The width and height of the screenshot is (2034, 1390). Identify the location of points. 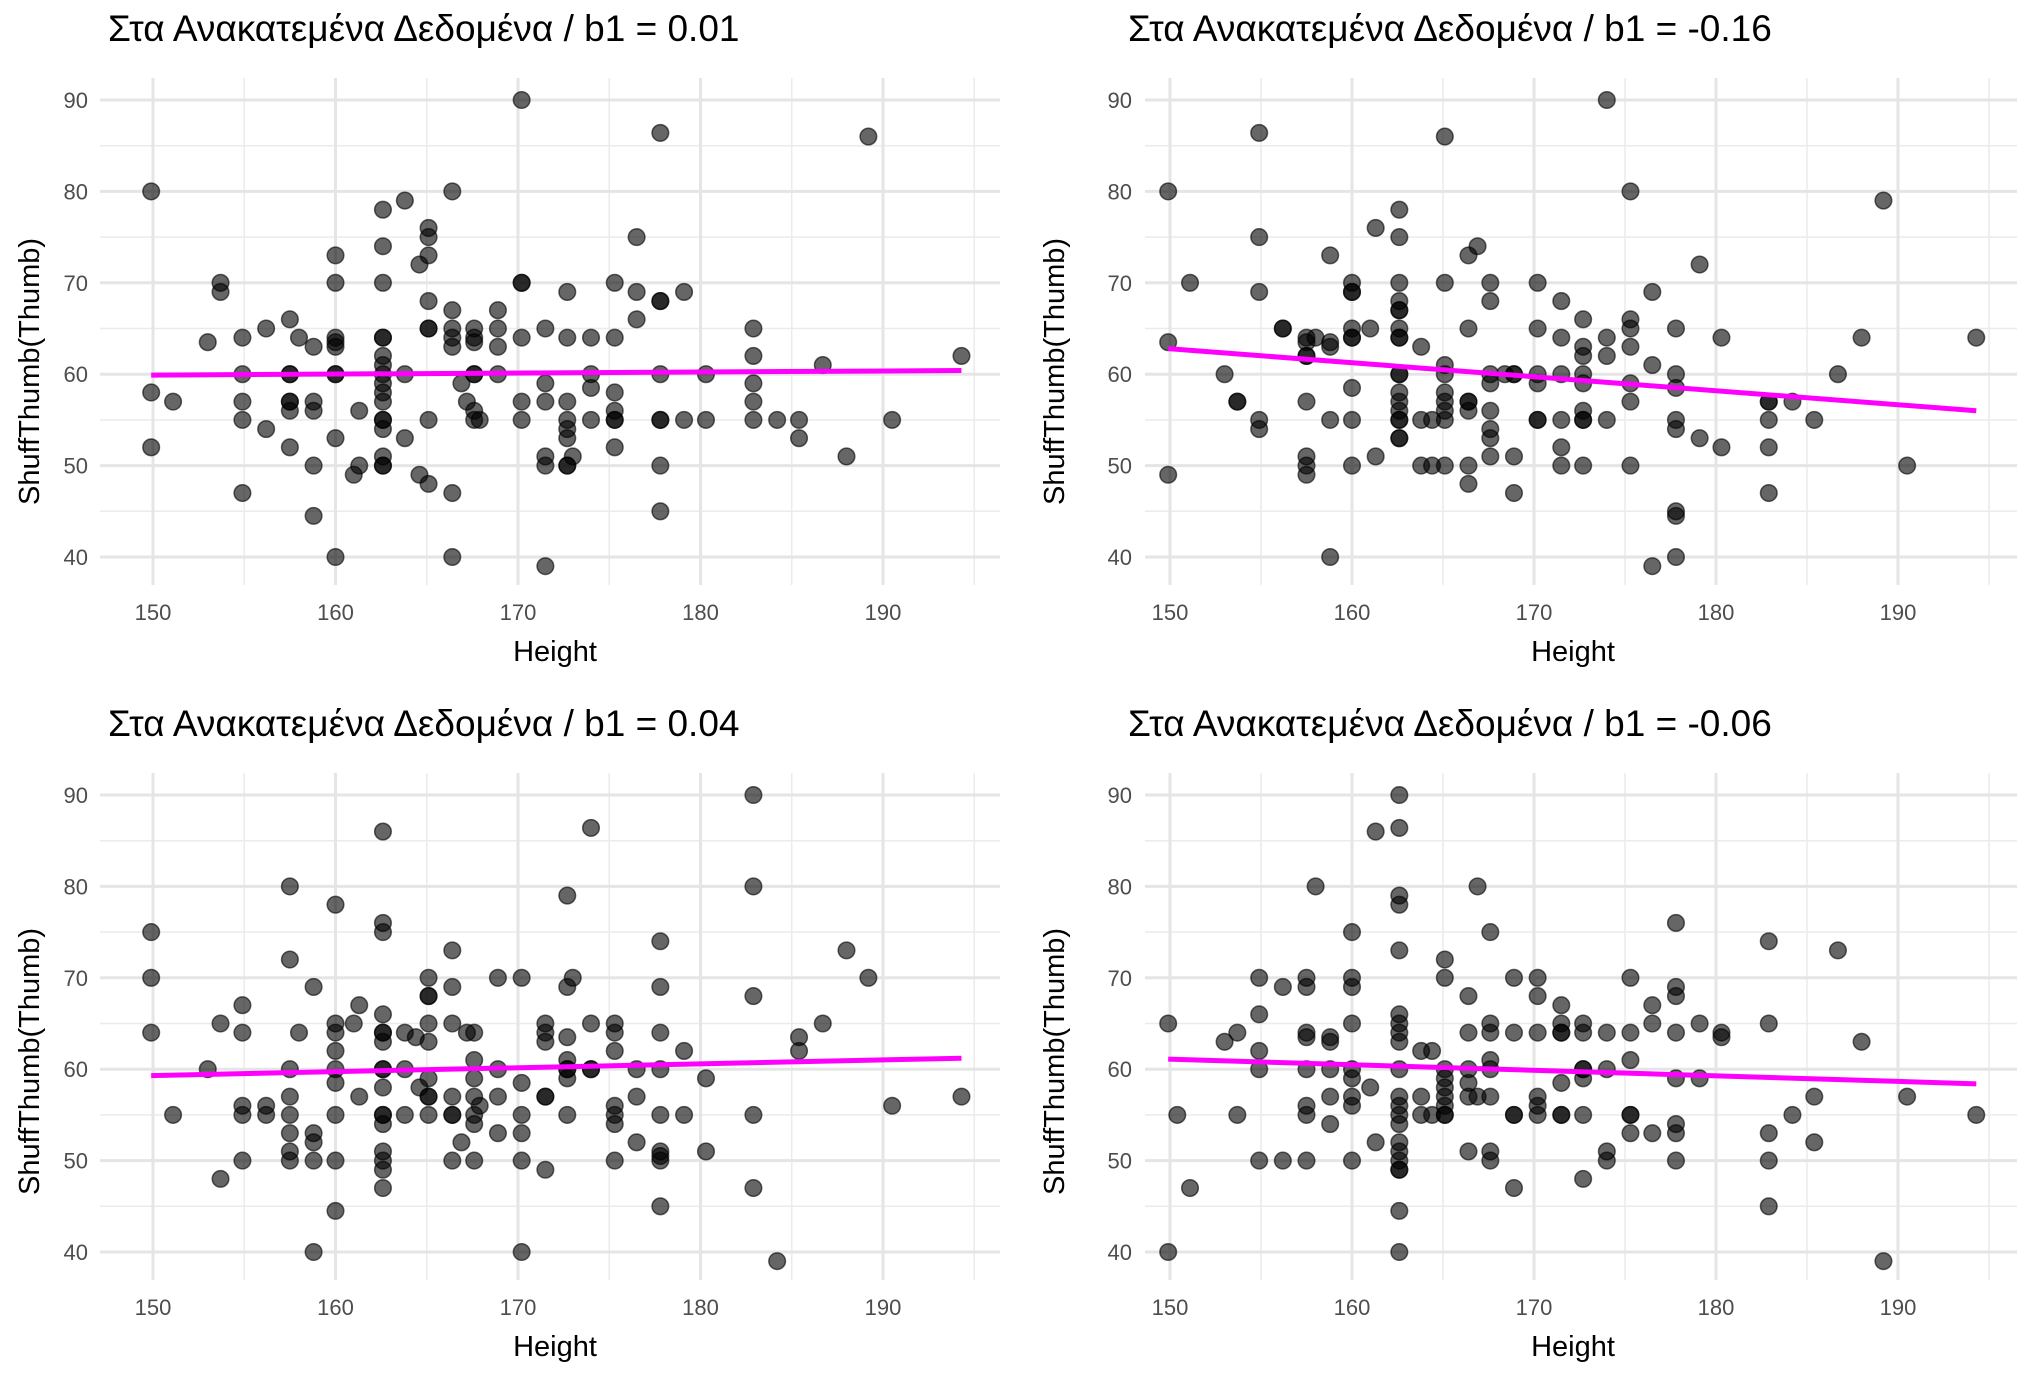
(1572, 333).